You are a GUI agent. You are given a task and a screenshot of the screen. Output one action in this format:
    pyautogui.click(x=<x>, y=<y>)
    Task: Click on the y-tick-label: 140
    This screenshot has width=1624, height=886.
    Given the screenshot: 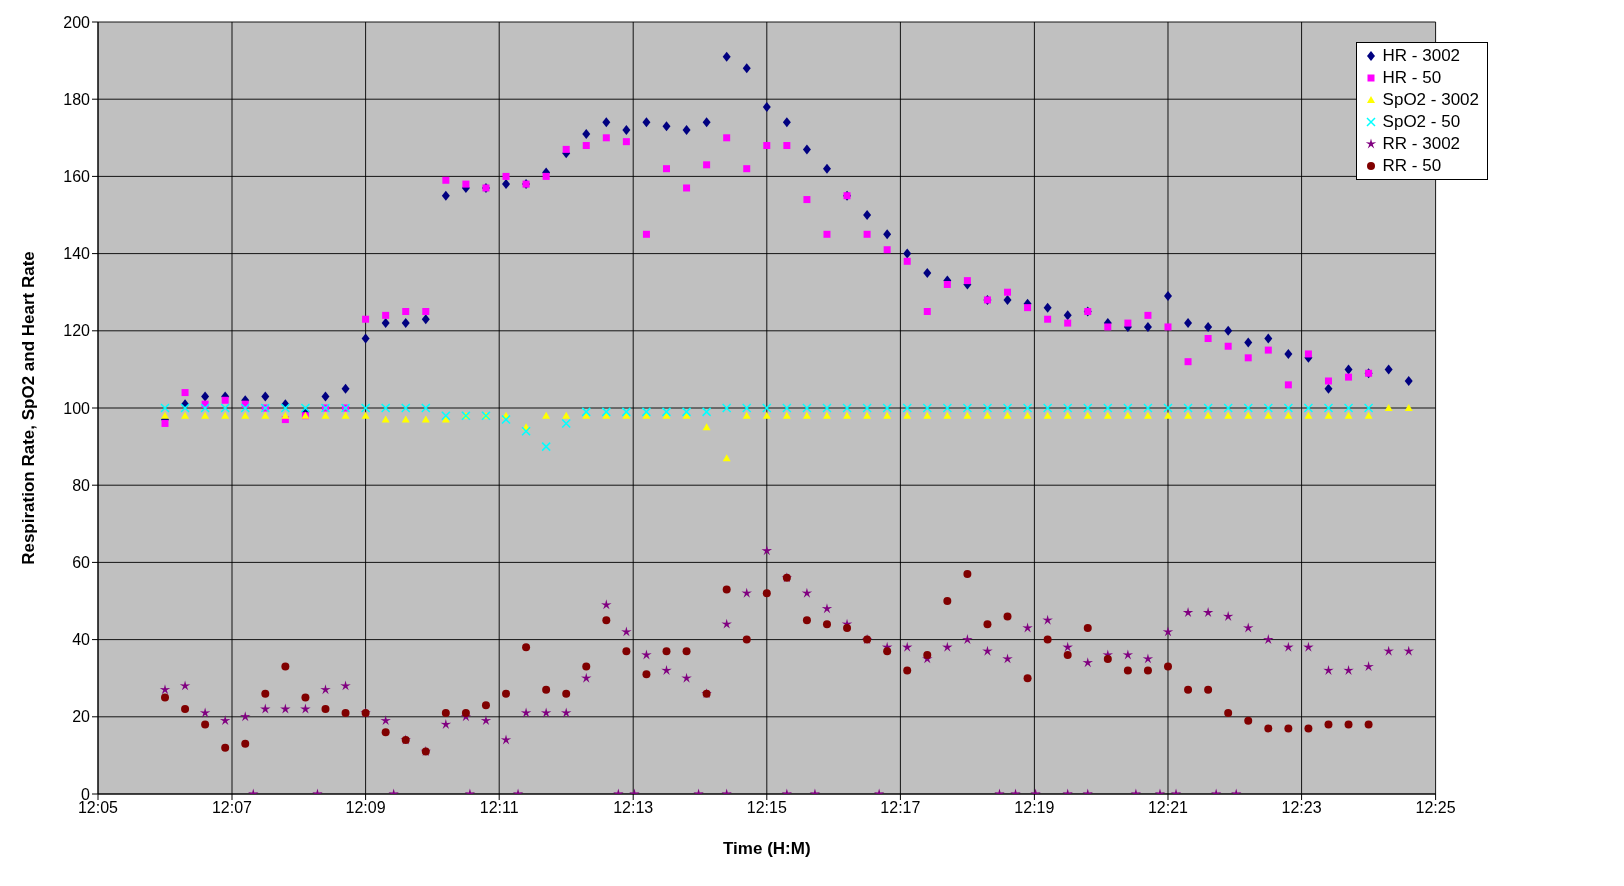 What is the action you would take?
    pyautogui.click(x=77, y=254)
    